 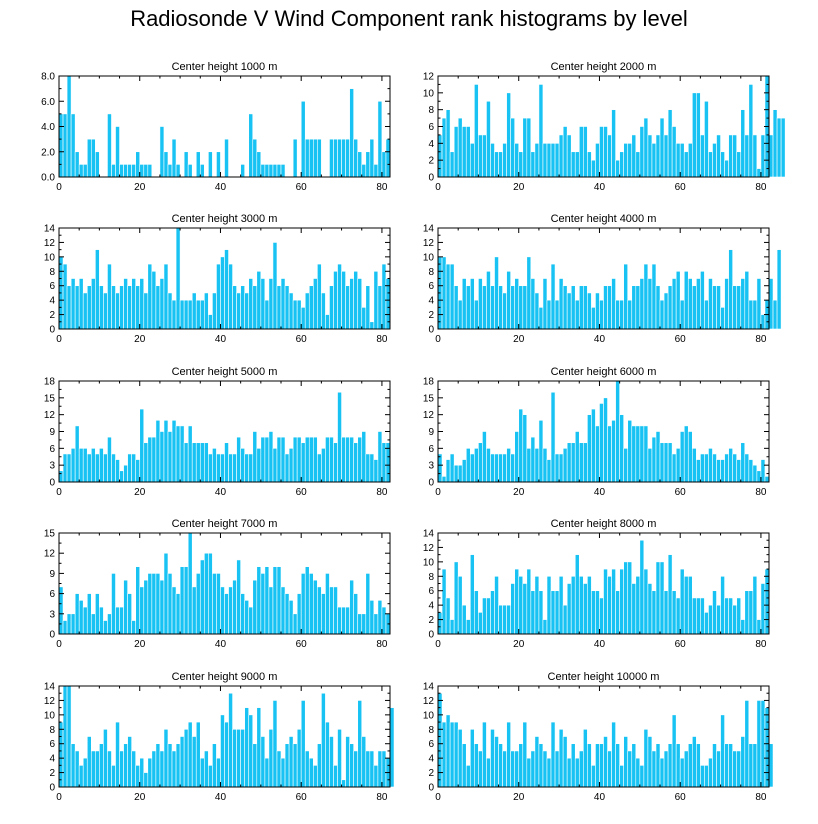 I want to click on x-tick-label: 0, so click(x=59, y=644).